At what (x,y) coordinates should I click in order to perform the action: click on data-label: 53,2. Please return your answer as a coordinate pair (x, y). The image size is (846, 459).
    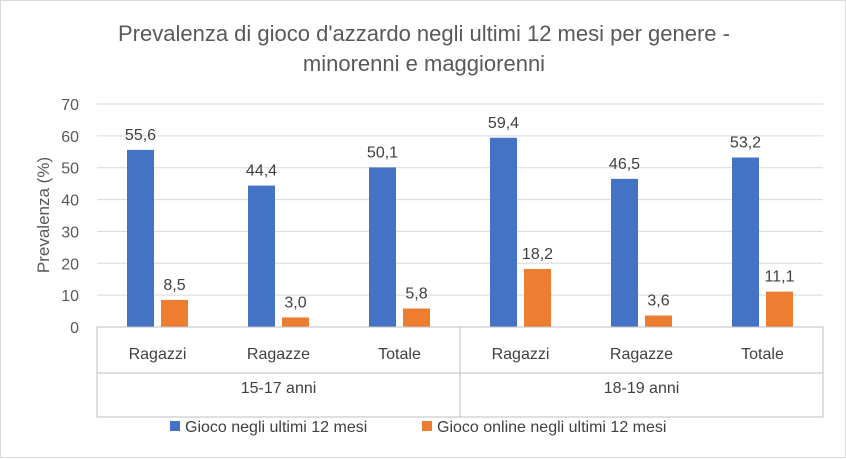
    Looking at the image, I should click on (745, 143).